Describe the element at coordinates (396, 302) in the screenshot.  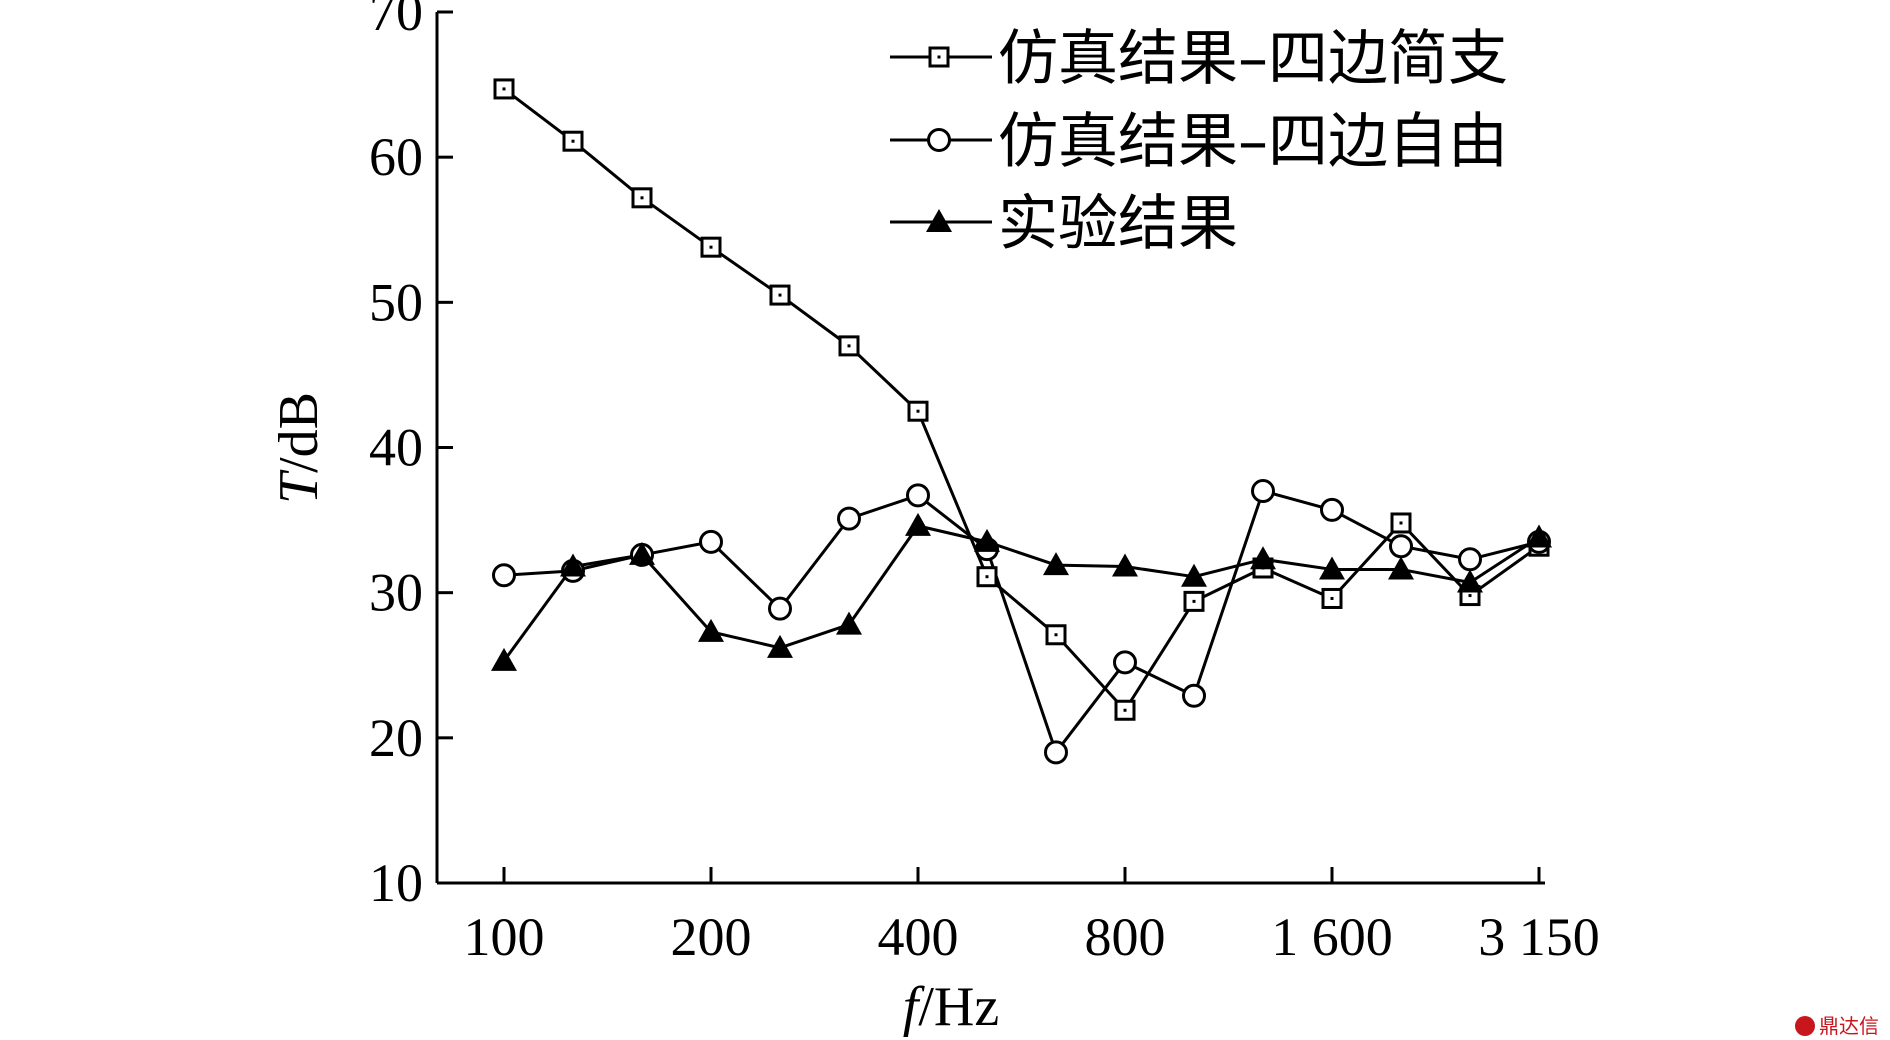
I see `y-tick-label: 50` at that location.